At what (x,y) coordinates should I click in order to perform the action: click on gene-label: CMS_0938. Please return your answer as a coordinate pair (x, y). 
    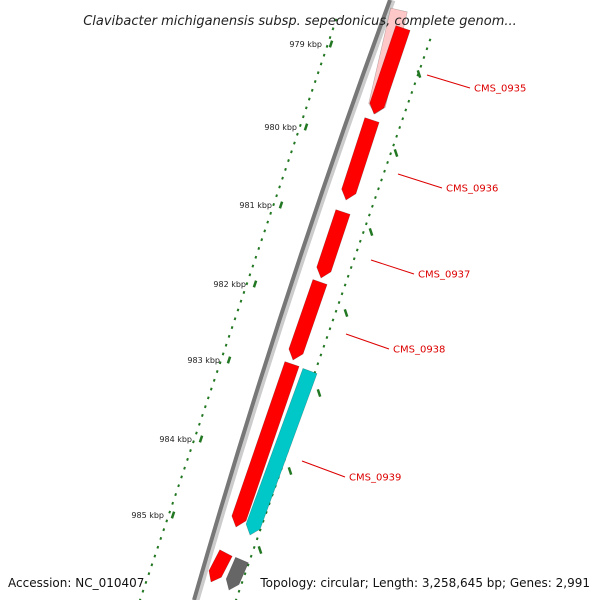
    Looking at the image, I should click on (419, 350).